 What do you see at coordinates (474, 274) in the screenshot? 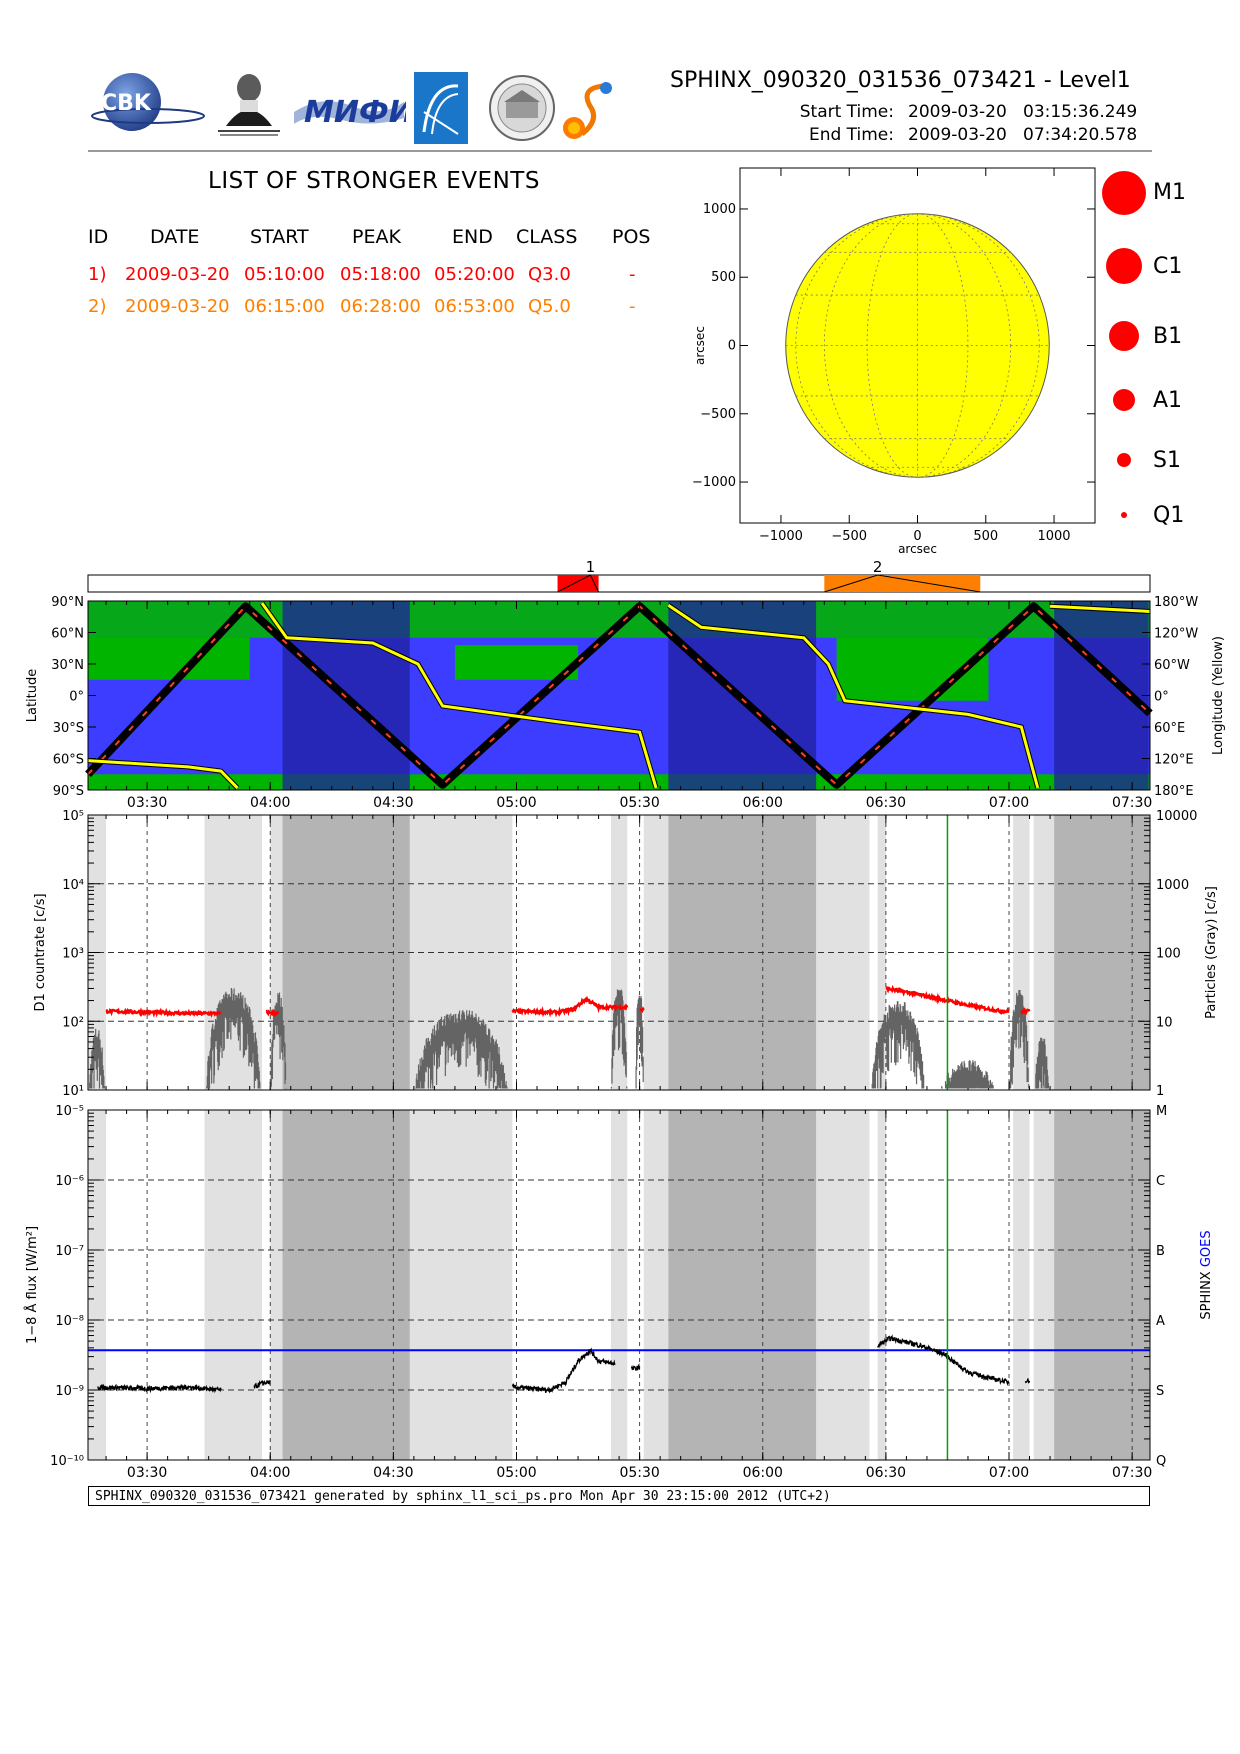
I see `event-end: 05:20:00` at bounding box center [474, 274].